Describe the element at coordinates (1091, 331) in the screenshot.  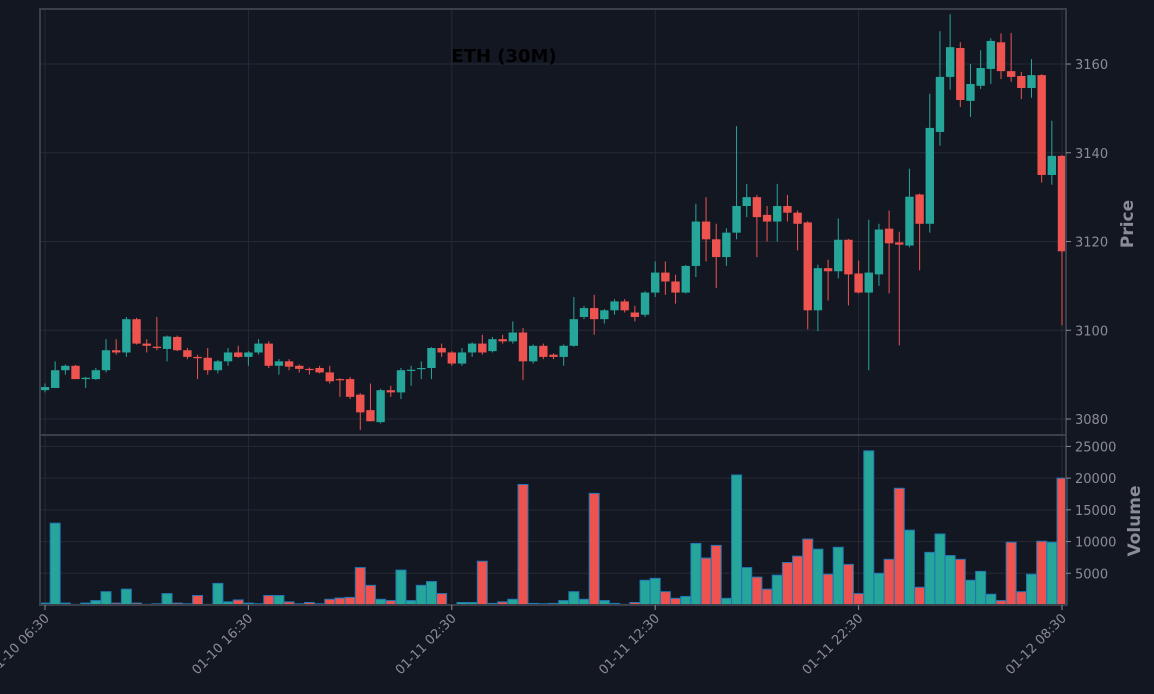
I see `price-tick-label: 3100` at that location.